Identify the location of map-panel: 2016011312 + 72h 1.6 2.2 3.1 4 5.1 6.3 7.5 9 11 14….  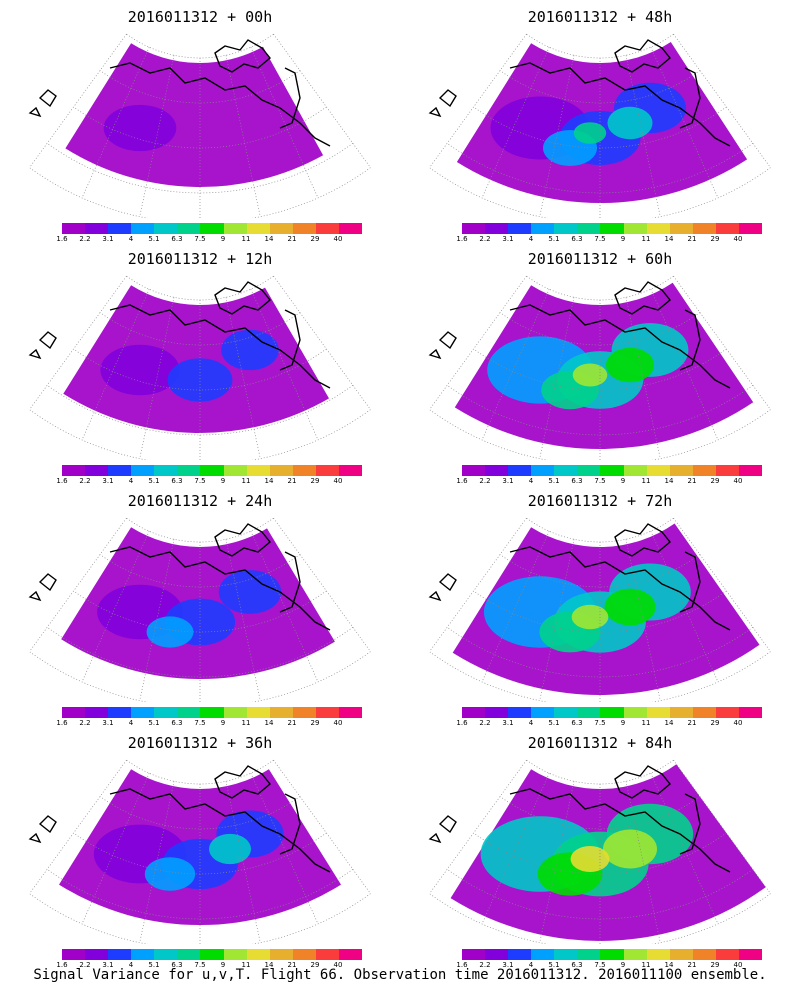
(600, 605).